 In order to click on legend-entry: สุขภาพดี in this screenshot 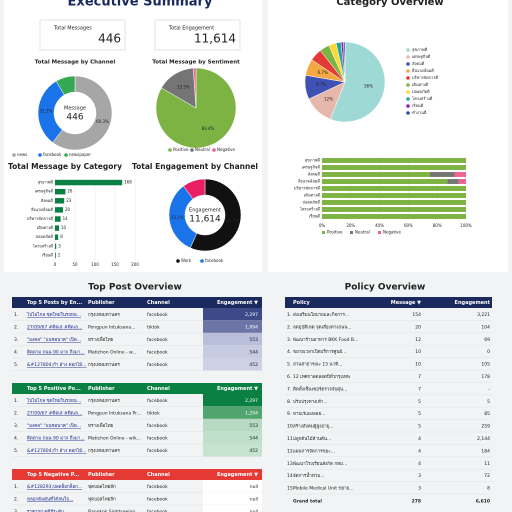, I will do `click(420, 50)`.